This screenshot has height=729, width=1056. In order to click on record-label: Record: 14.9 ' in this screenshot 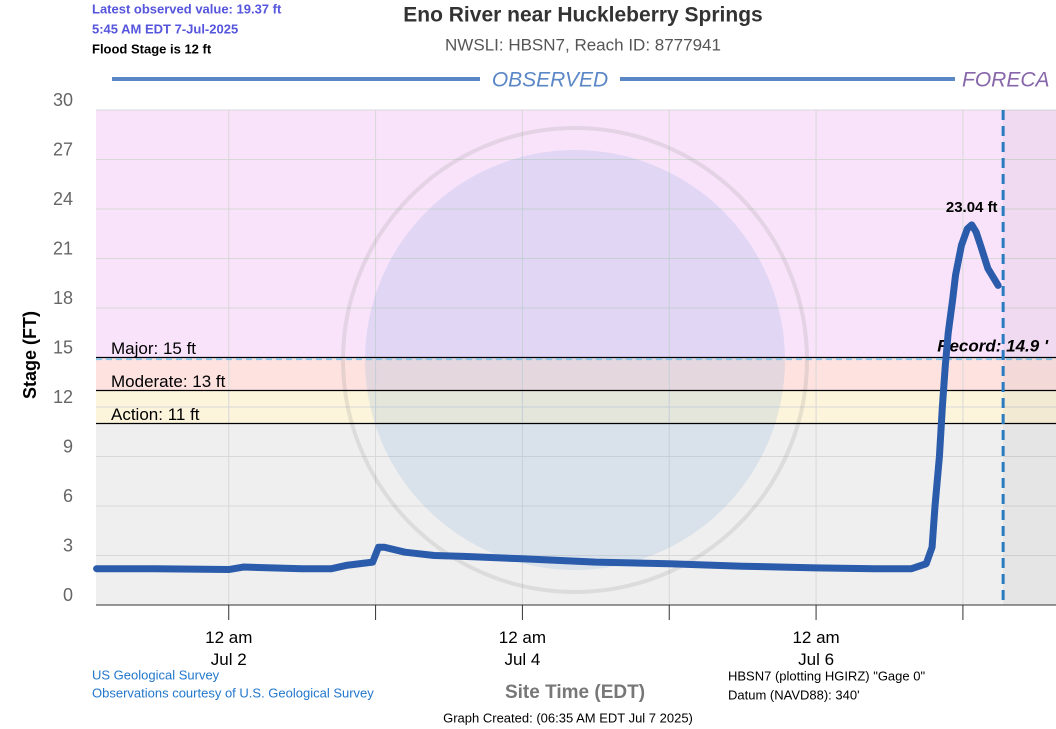, I will do `click(993, 346)`.